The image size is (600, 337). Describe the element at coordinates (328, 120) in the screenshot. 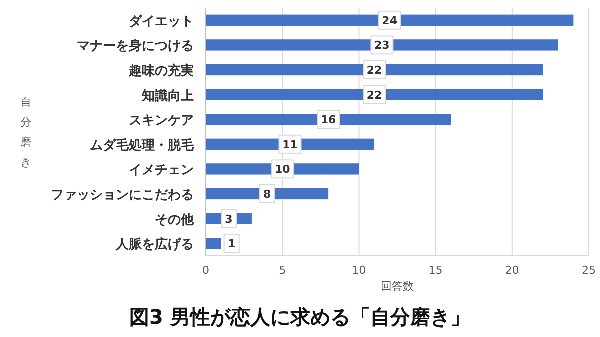

I see `data-label: 16` at that location.